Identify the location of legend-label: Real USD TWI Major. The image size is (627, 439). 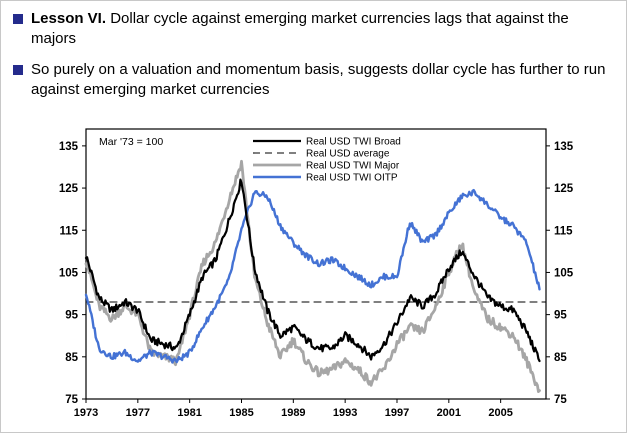
(353, 166).